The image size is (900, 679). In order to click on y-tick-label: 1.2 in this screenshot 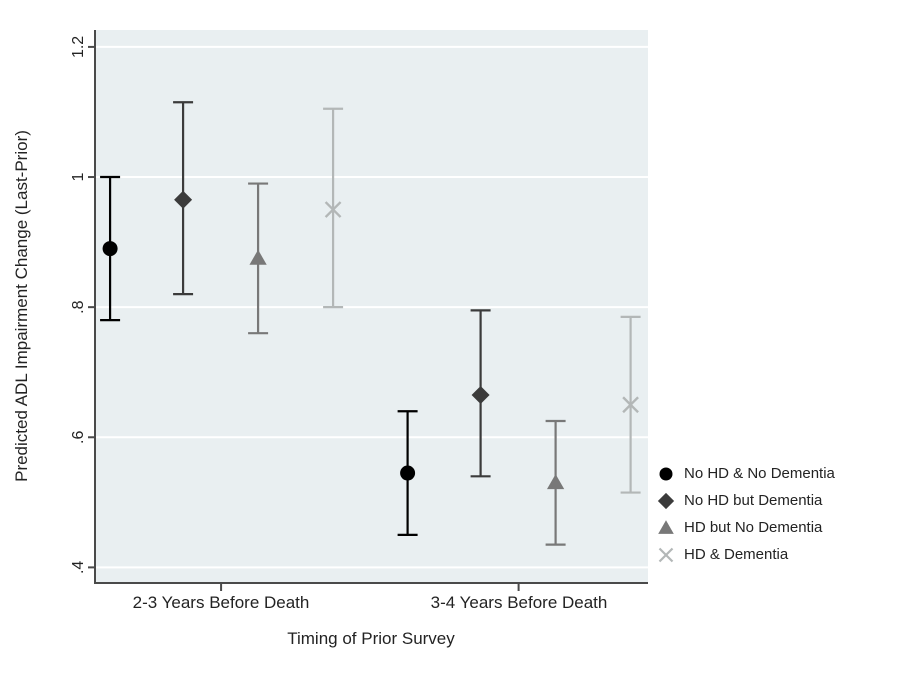, I will do `click(78, 47)`.